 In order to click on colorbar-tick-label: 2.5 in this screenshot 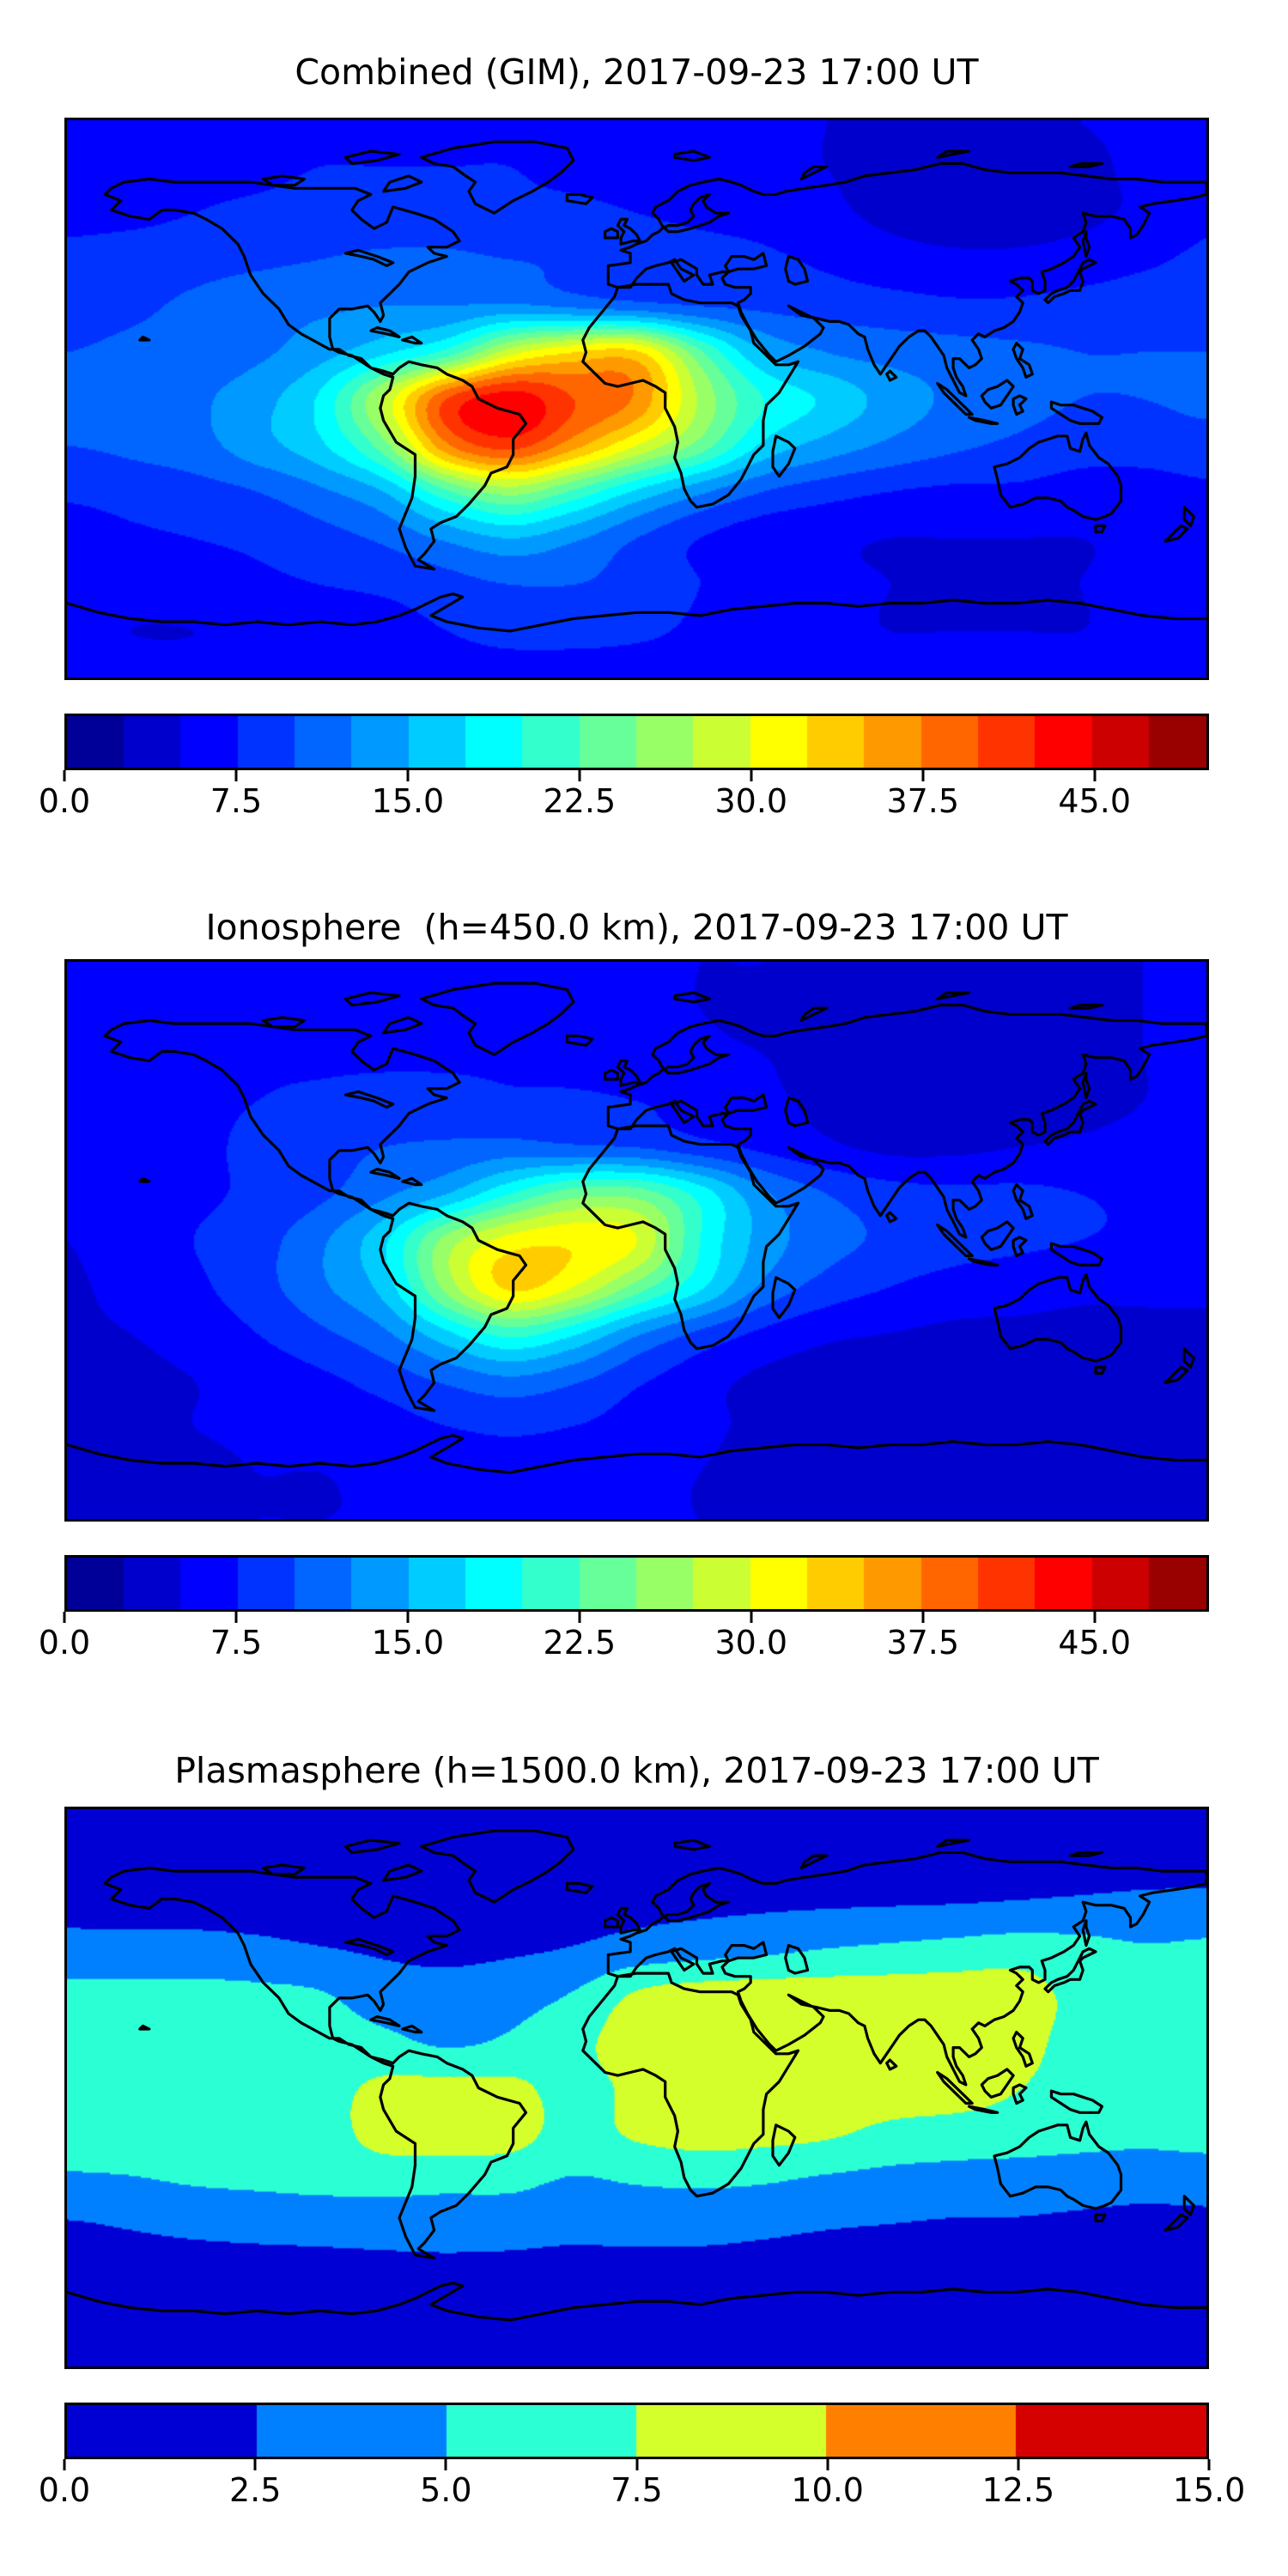, I will do `click(255, 2490)`.